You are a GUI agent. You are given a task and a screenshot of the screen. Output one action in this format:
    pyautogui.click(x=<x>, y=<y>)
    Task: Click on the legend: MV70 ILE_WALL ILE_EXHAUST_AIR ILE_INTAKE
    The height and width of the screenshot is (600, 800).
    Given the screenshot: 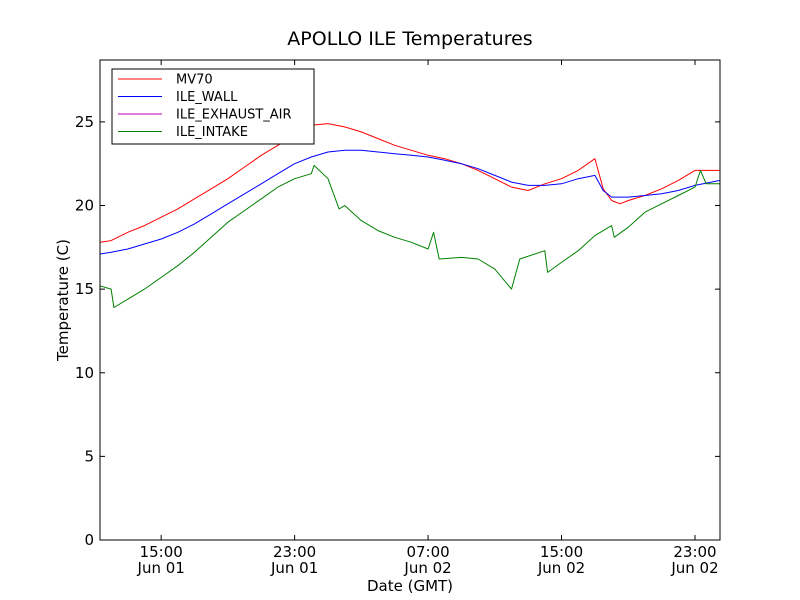 What is the action you would take?
    pyautogui.click(x=213, y=106)
    